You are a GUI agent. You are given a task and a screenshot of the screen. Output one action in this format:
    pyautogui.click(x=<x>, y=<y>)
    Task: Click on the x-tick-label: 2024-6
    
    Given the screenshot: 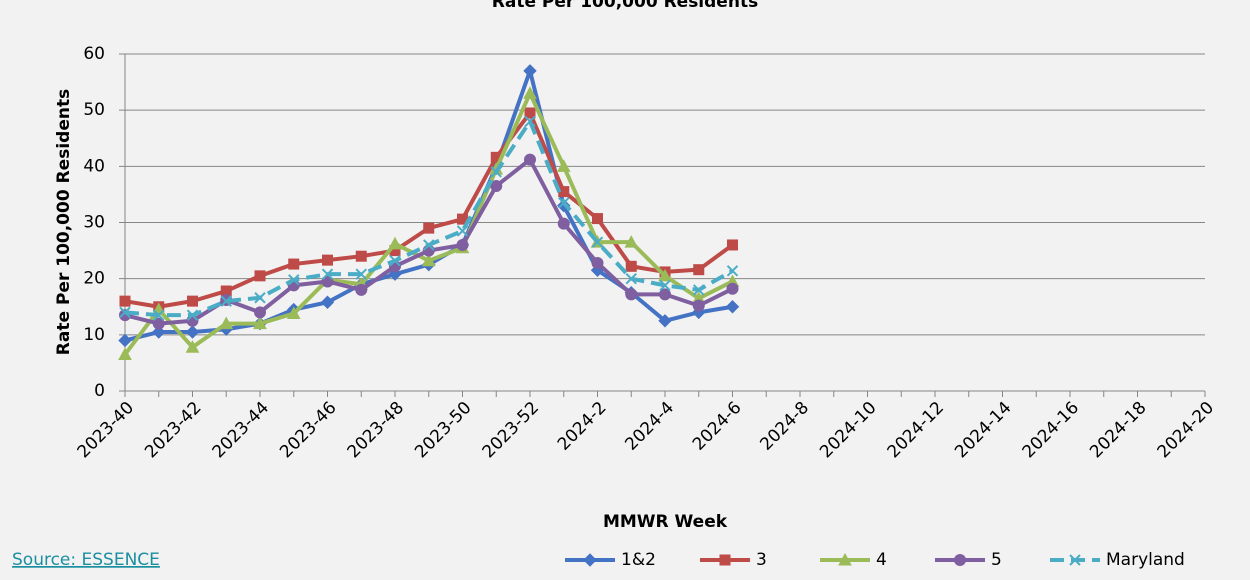 What is the action you would take?
    pyautogui.click(x=717, y=426)
    